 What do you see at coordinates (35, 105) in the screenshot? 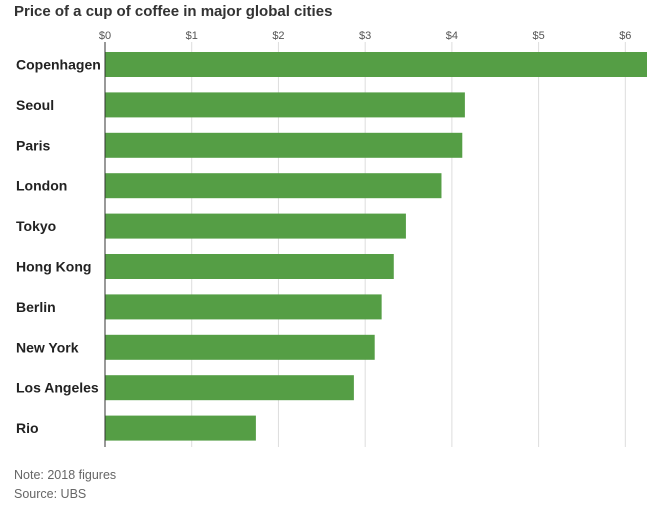
I see `category-label: Seoul` at bounding box center [35, 105].